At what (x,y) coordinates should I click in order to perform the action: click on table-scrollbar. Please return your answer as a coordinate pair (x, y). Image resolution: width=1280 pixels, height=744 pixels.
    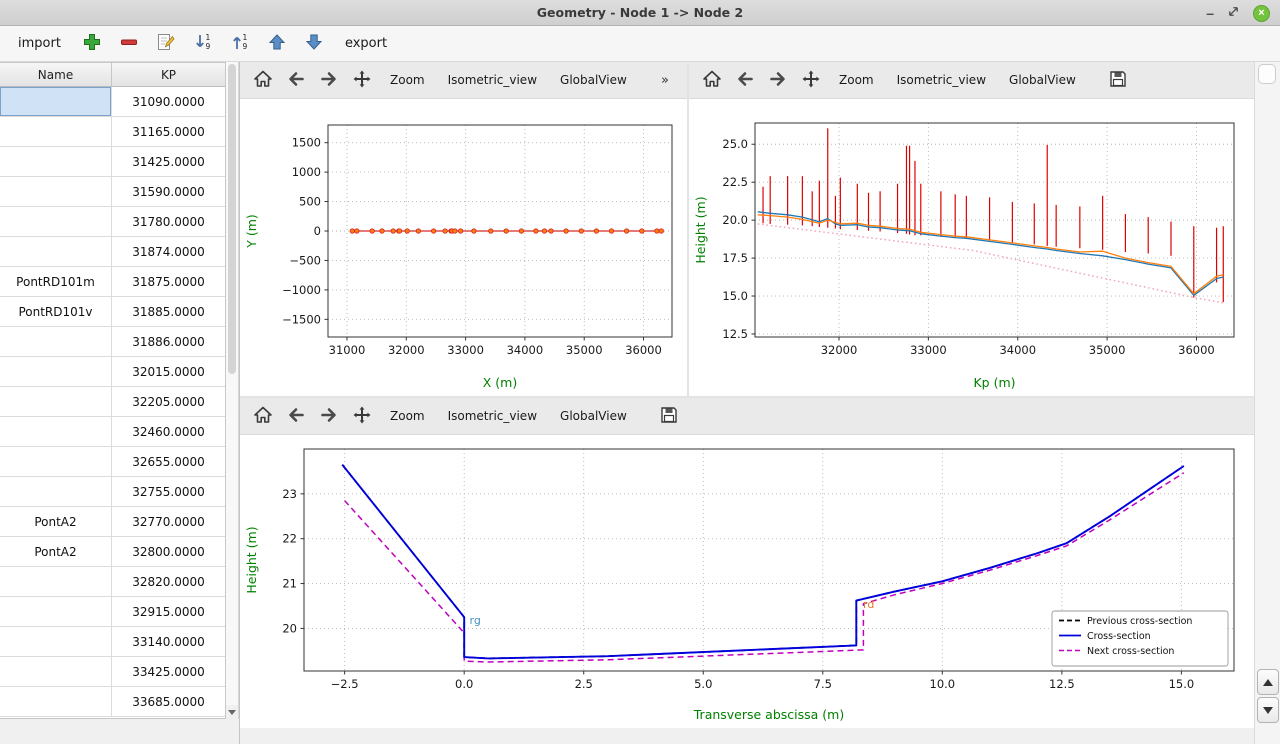
    Looking at the image, I should click on (232, 390).